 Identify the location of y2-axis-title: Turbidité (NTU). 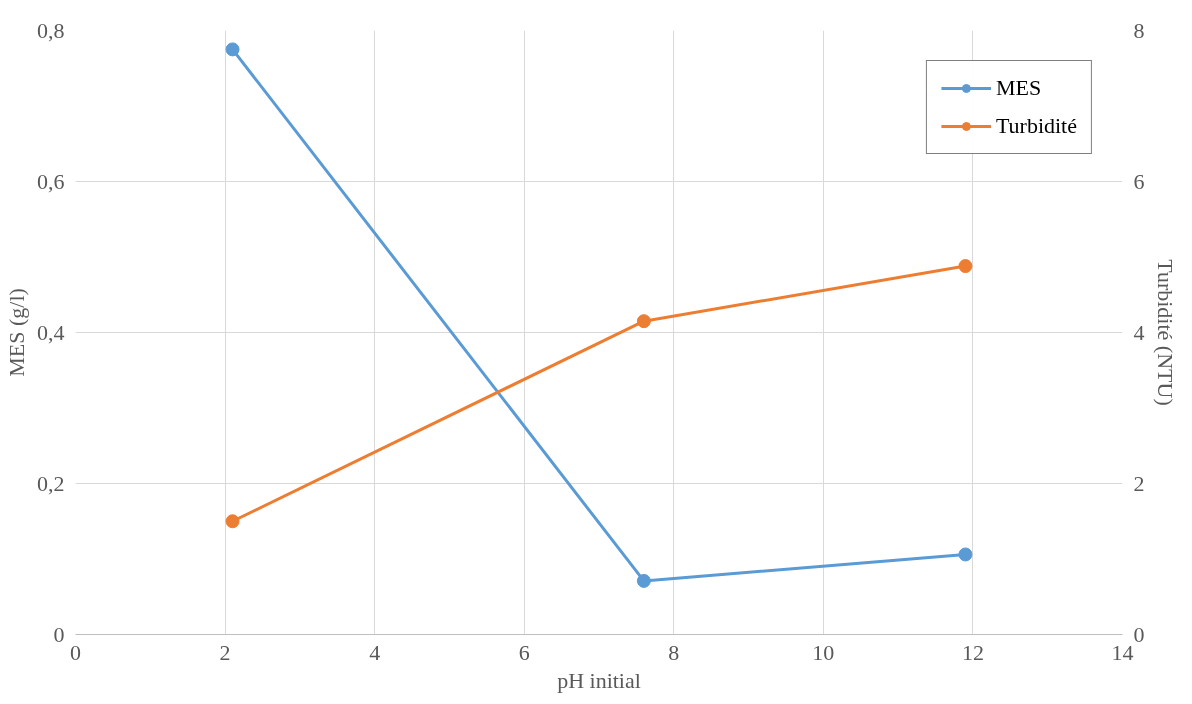
(1165, 332).